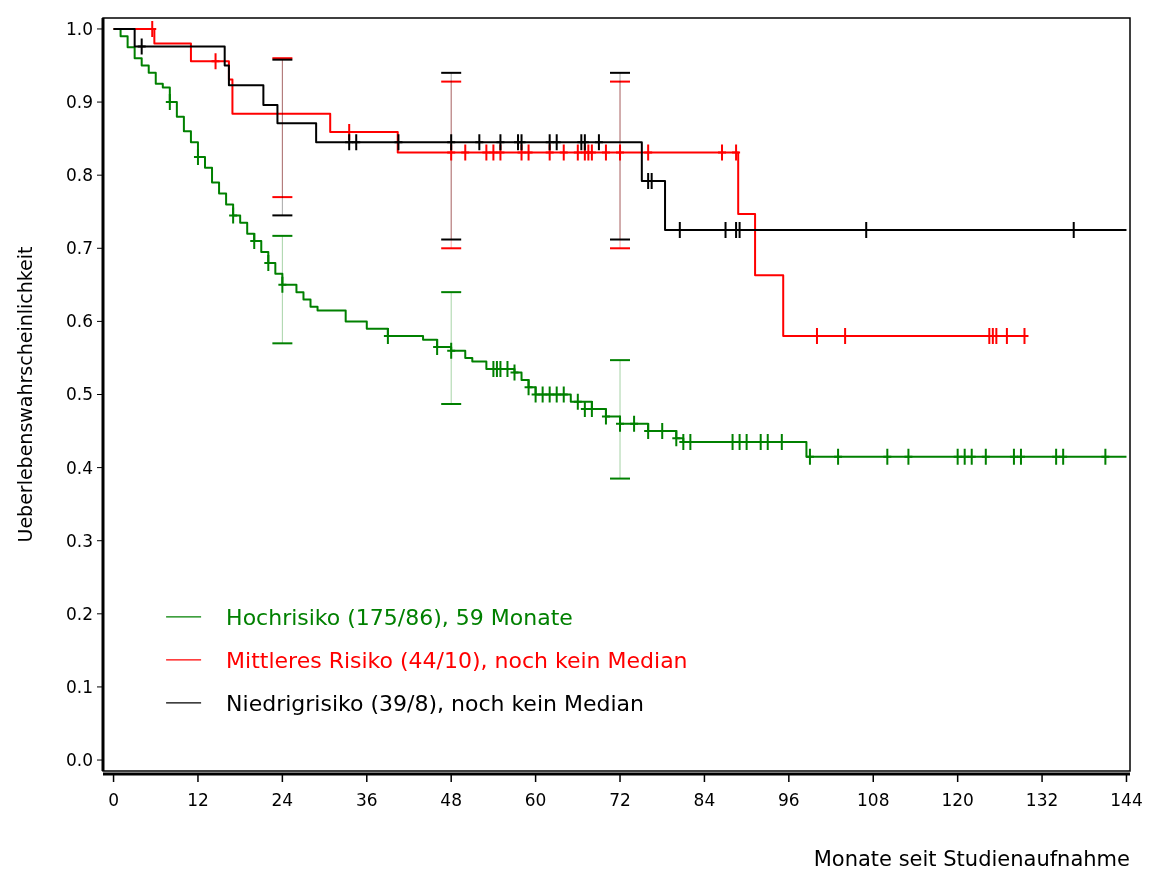  What do you see at coordinates (79, 540) in the screenshot?
I see `y-tick-label: 0.3` at bounding box center [79, 540].